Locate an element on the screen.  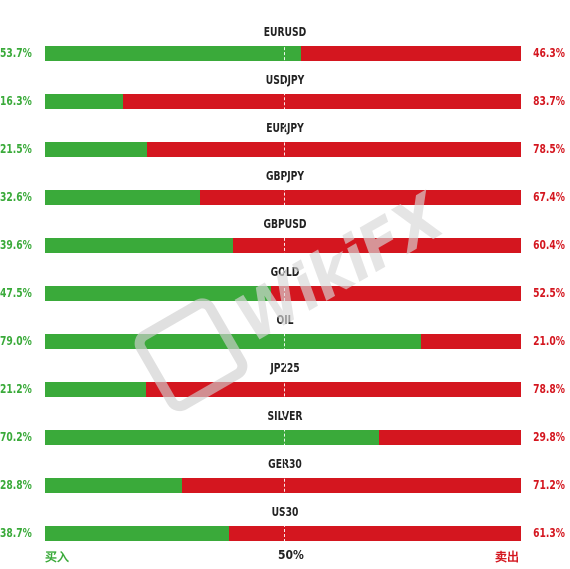
category-label: EURJPY is located at coordinates (285, 128).